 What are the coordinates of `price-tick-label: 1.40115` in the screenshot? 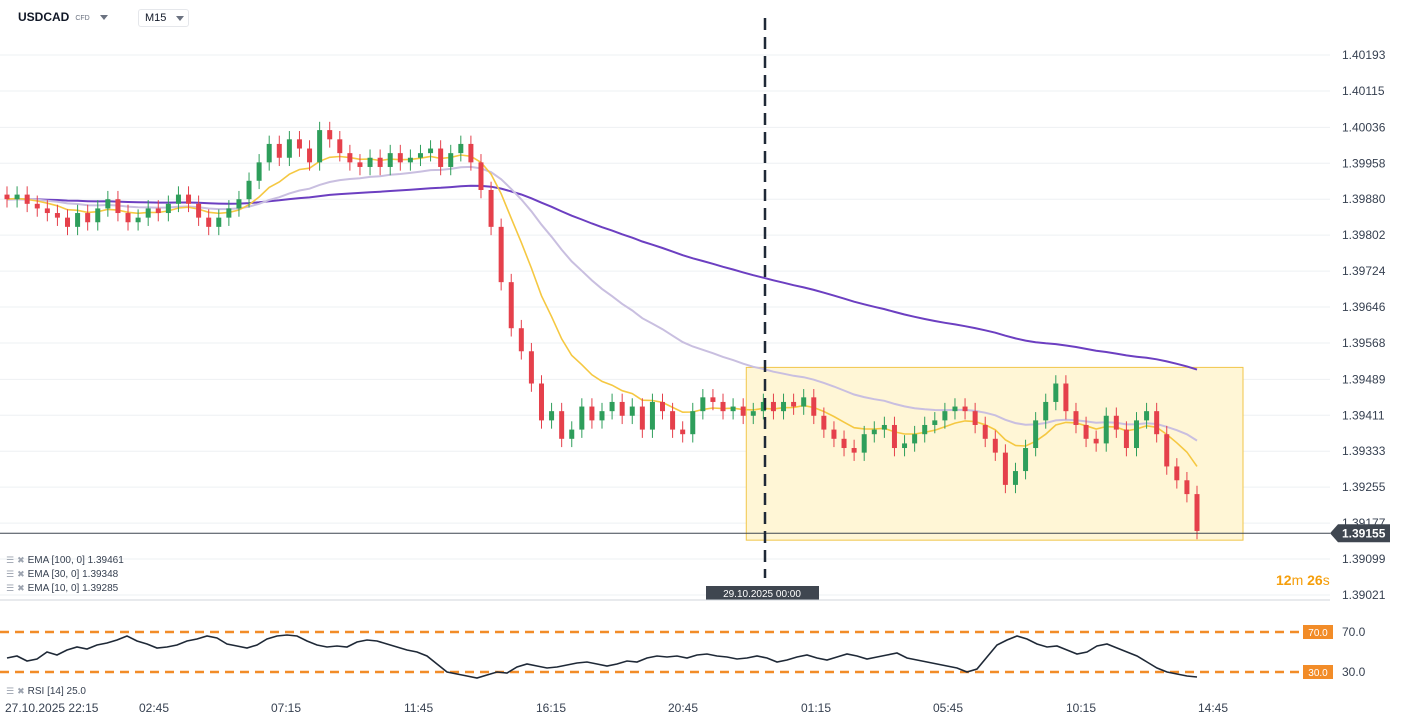 It's located at (1363, 91).